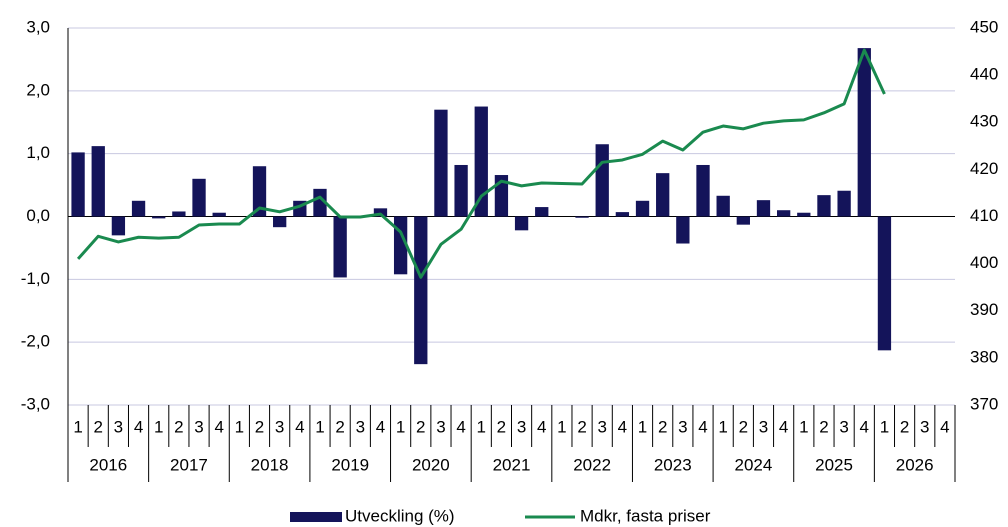 This screenshot has height=527, width=1008. Describe the element at coordinates (645, 515) in the screenshot. I see `legend-label: Mdkr, fasta priser` at that location.